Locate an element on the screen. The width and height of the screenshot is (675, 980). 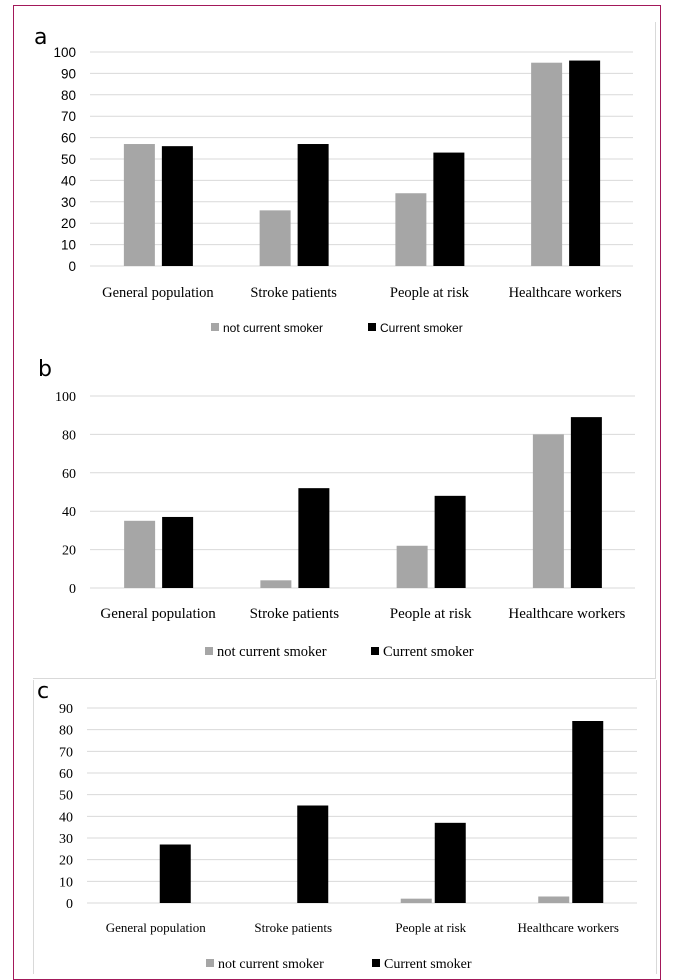
panel-label-a: a is located at coordinates (41, 37).